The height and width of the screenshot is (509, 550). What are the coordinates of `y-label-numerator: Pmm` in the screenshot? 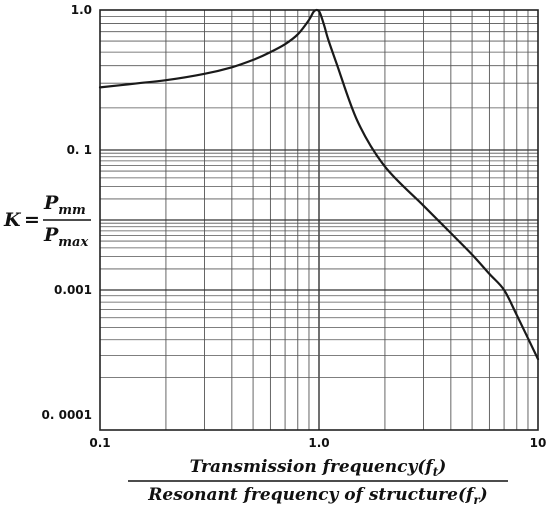 It's located at (64, 205).